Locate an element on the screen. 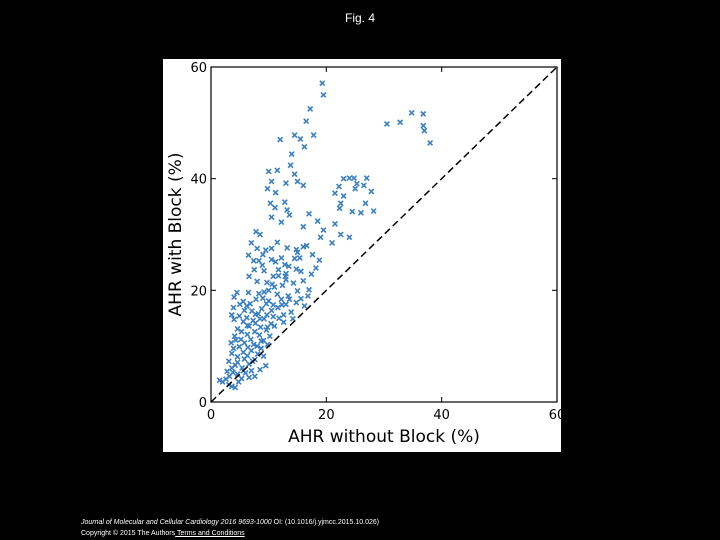 The width and height of the screenshot is (720, 540). copyright-text: Copyright © 2015 The Authors is located at coordinates (128, 533).